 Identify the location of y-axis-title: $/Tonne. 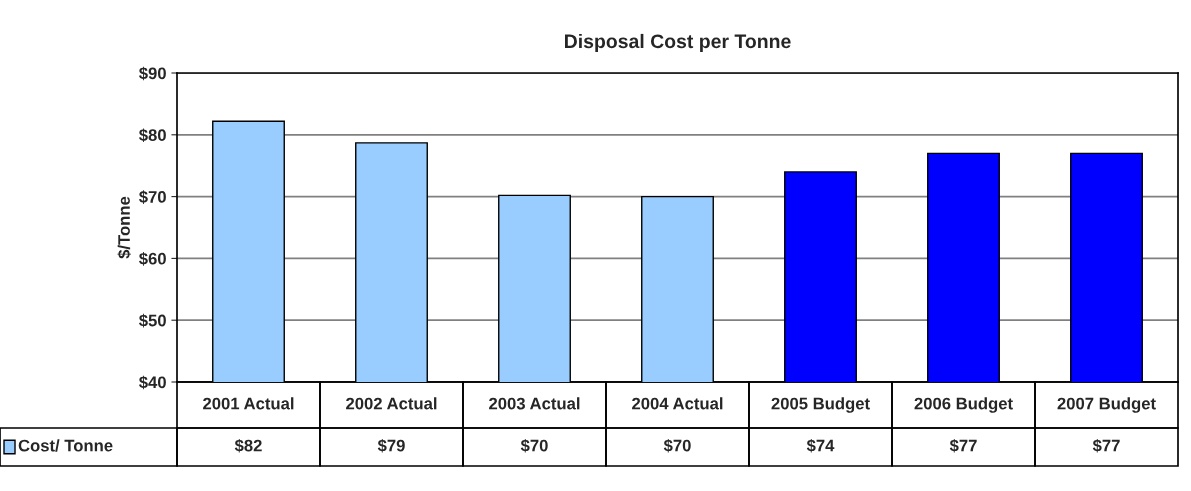
(124, 227).